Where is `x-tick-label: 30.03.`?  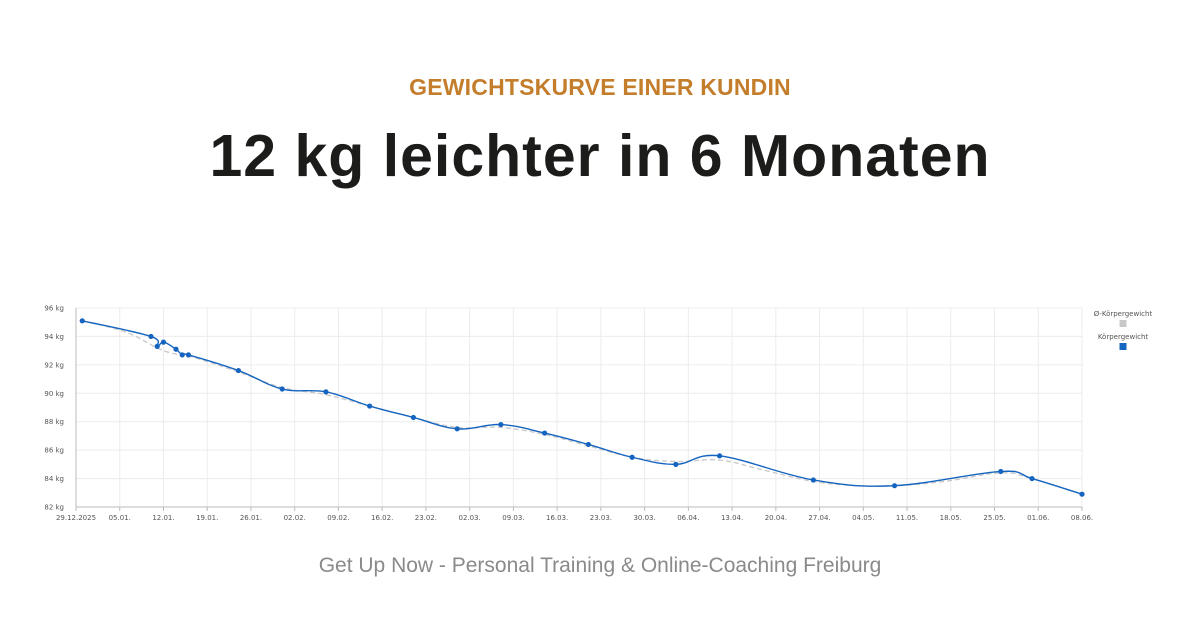
x-tick-label: 30.03. is located at coordinates (644, 518).